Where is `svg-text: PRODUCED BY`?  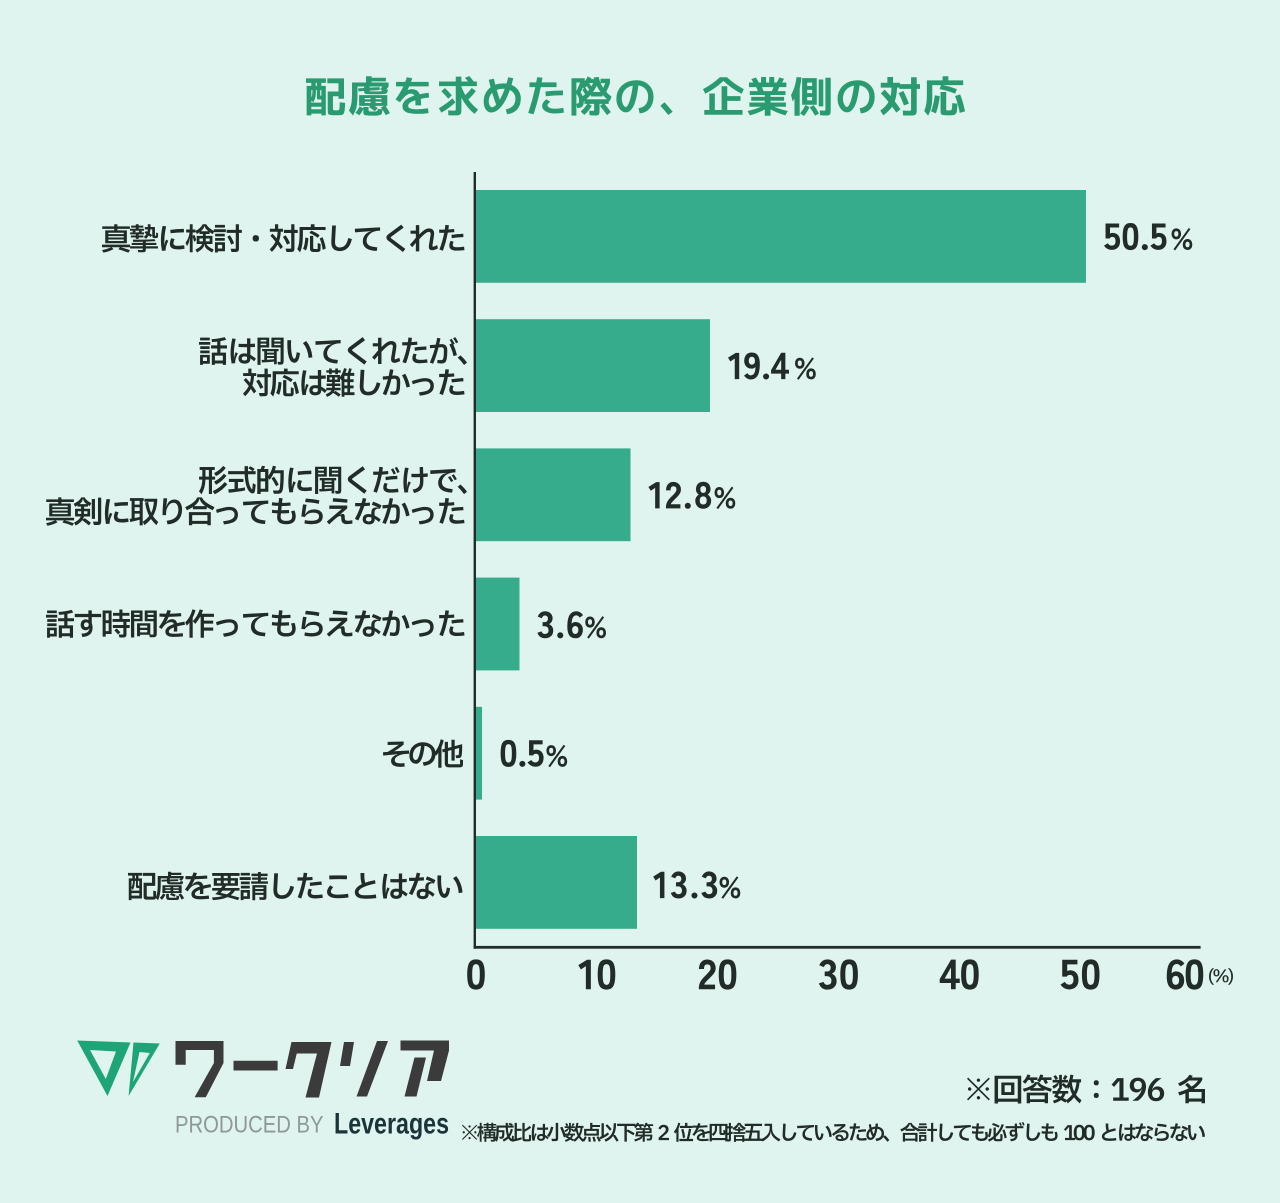
svg-text: PRODUCED BY is located at coordinates (249, 1125).